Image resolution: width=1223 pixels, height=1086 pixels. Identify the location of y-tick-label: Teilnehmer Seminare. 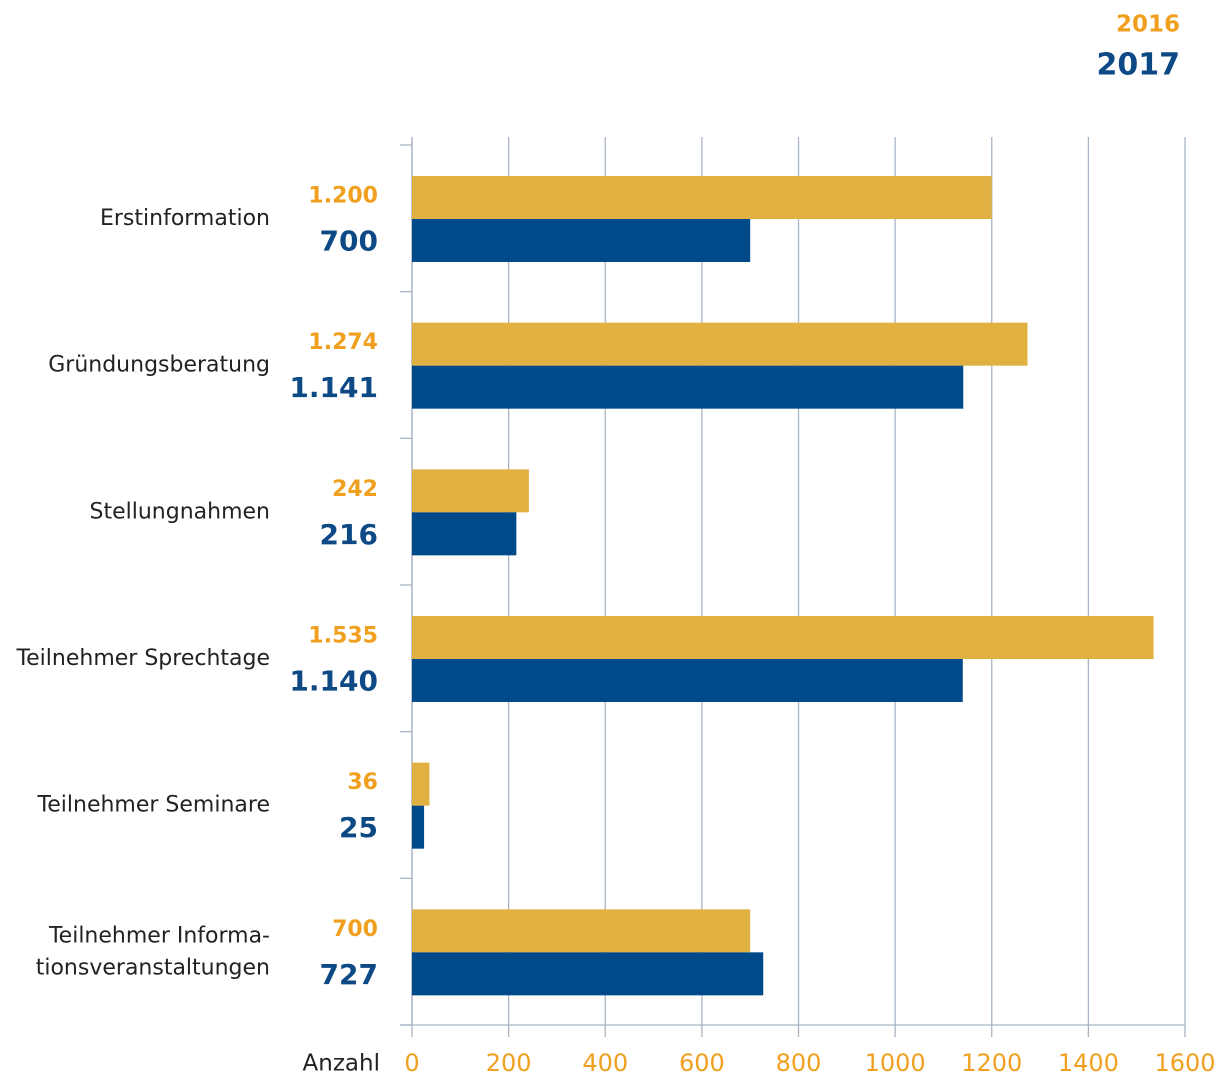
(153, 805).